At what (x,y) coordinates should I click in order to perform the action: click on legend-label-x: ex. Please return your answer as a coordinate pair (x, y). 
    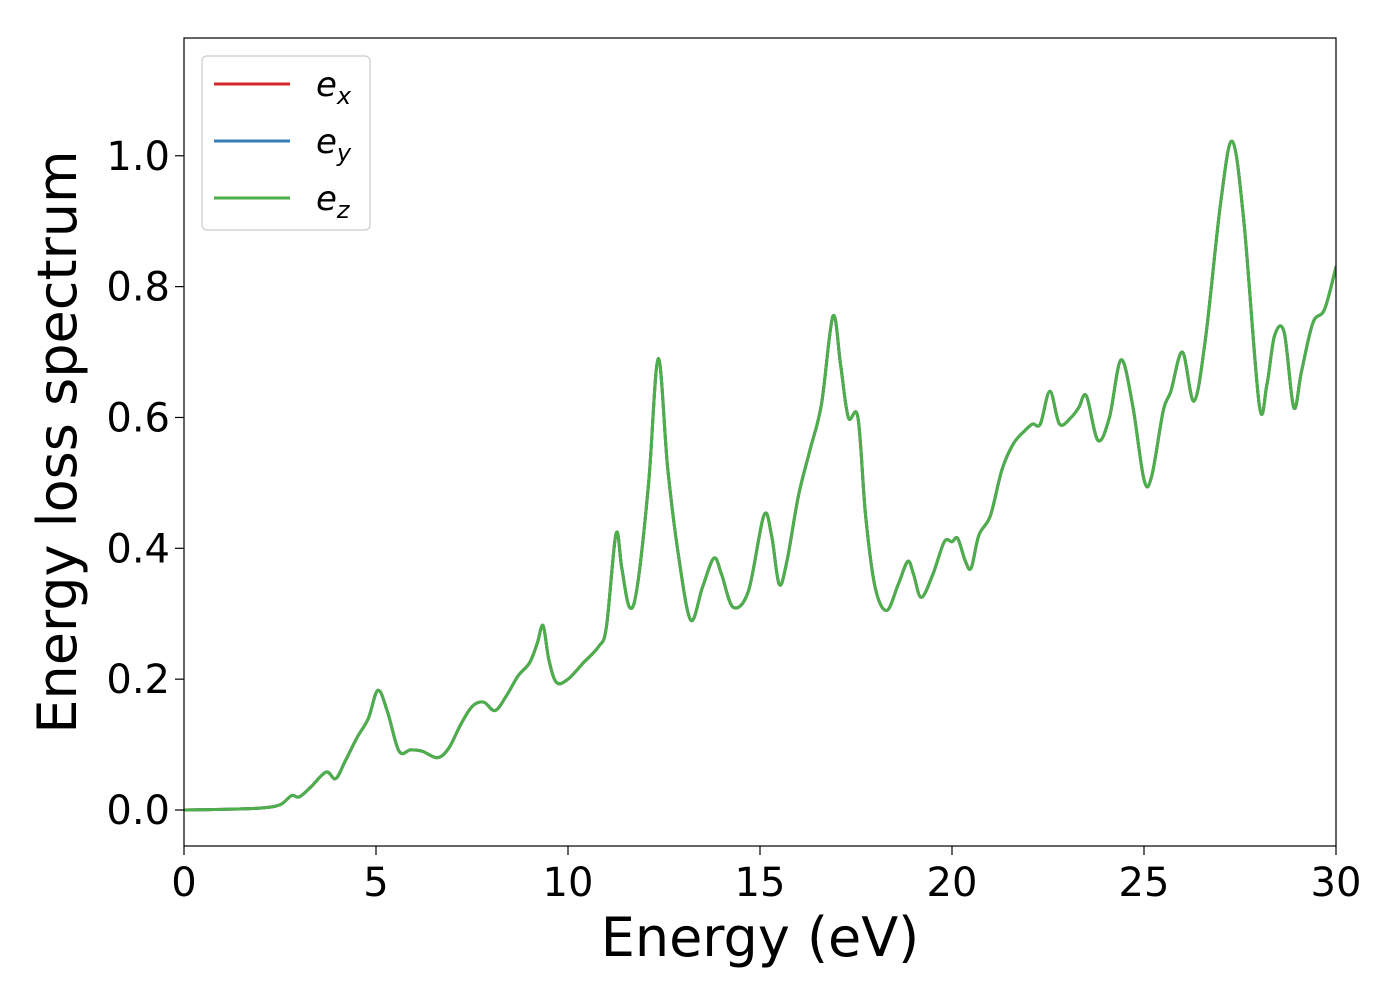
    Looking at the image, I should click on (334, 87).